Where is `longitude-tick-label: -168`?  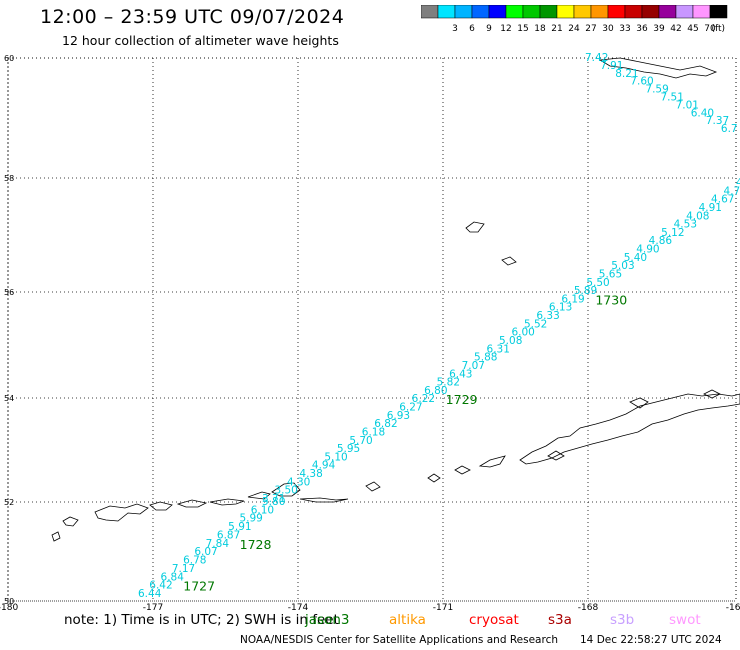 longitude-tick-label: -168 is located at coordinates (588, 608).